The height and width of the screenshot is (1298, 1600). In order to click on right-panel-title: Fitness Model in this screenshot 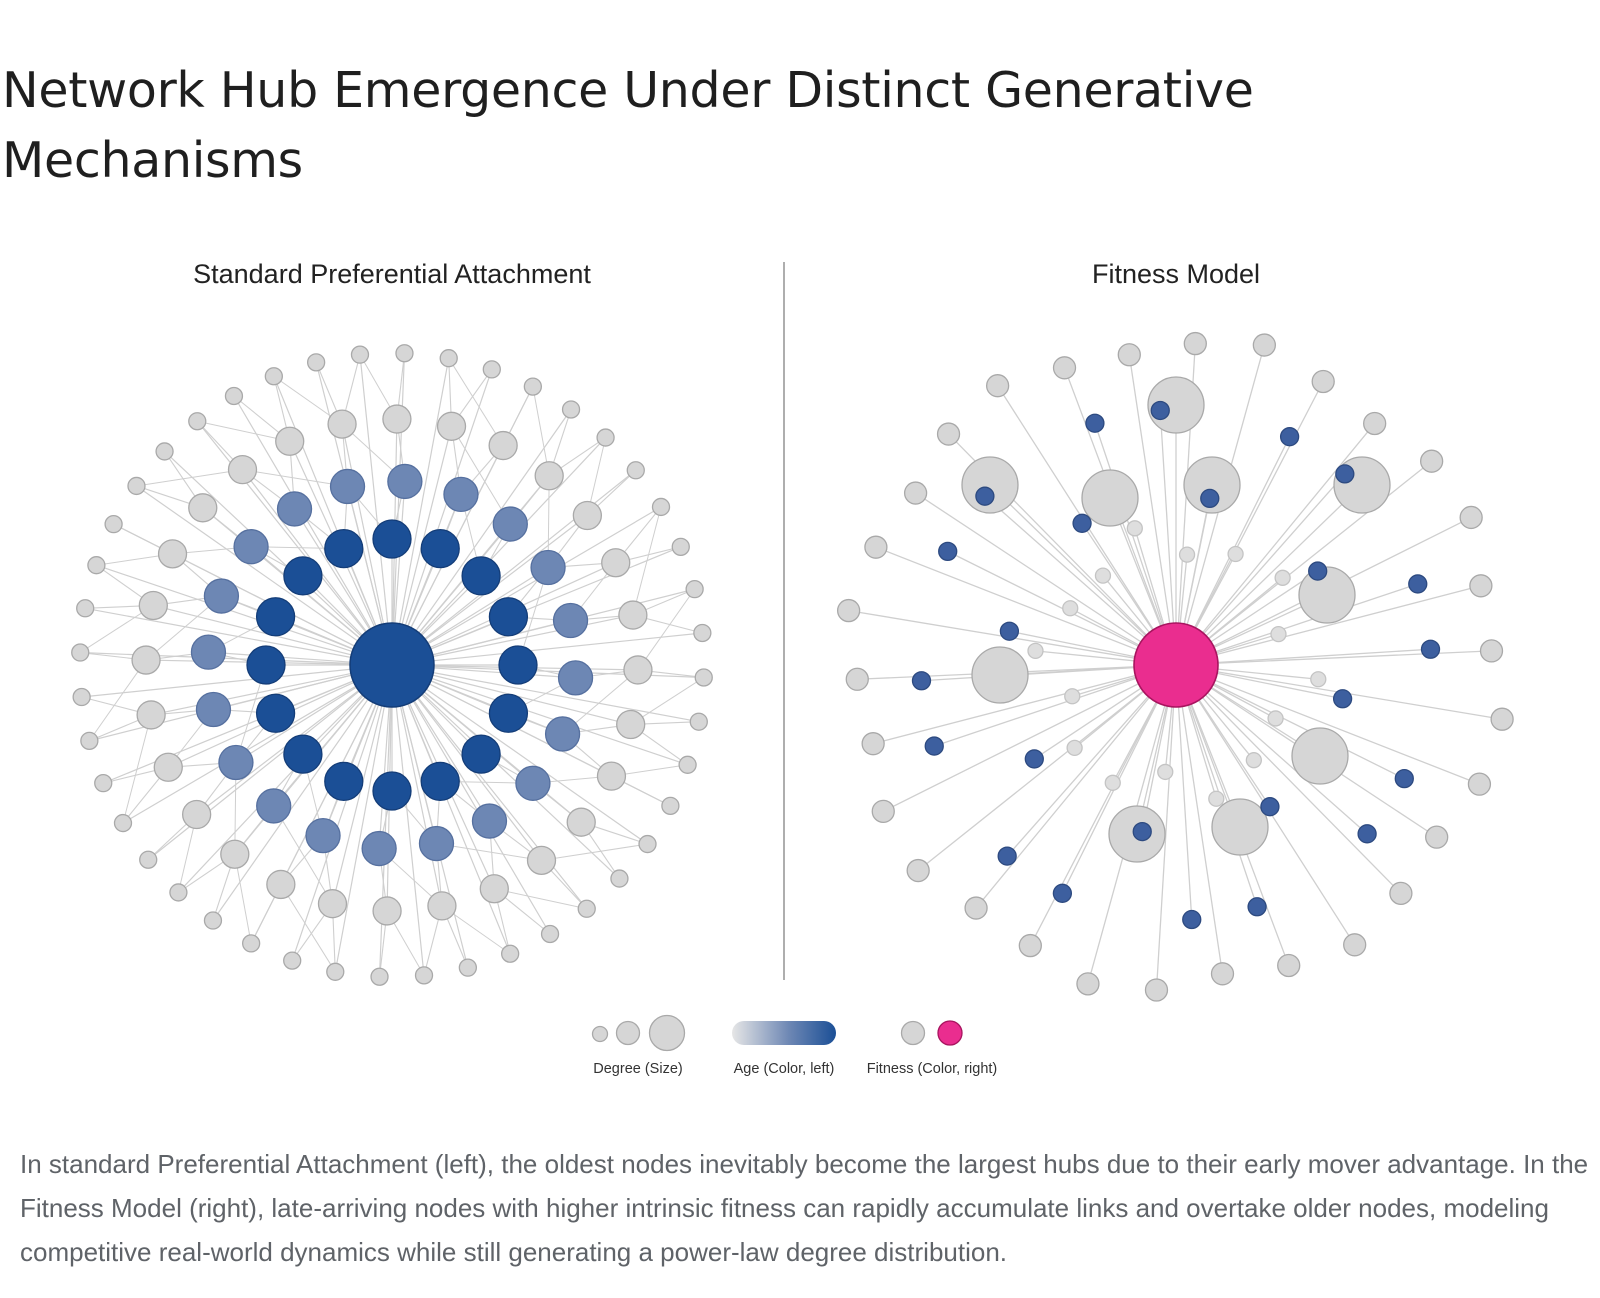, I will do `click(1176, 274)`.